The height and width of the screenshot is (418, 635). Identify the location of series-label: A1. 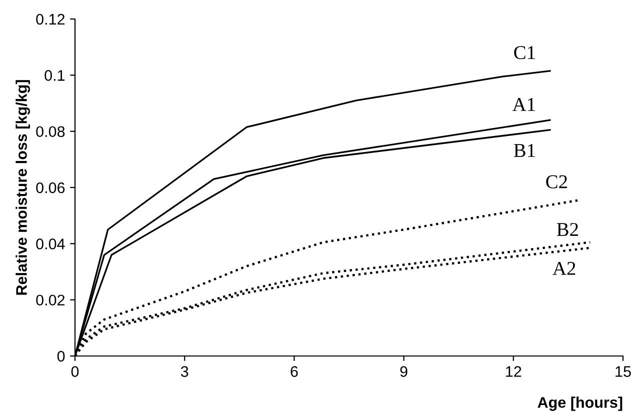
(523, 104).